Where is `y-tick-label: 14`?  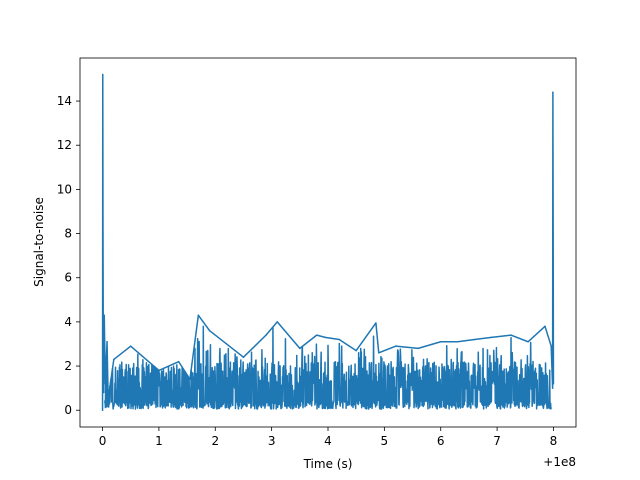 y-tick-label: 14 is located at coordinates (64, 101).